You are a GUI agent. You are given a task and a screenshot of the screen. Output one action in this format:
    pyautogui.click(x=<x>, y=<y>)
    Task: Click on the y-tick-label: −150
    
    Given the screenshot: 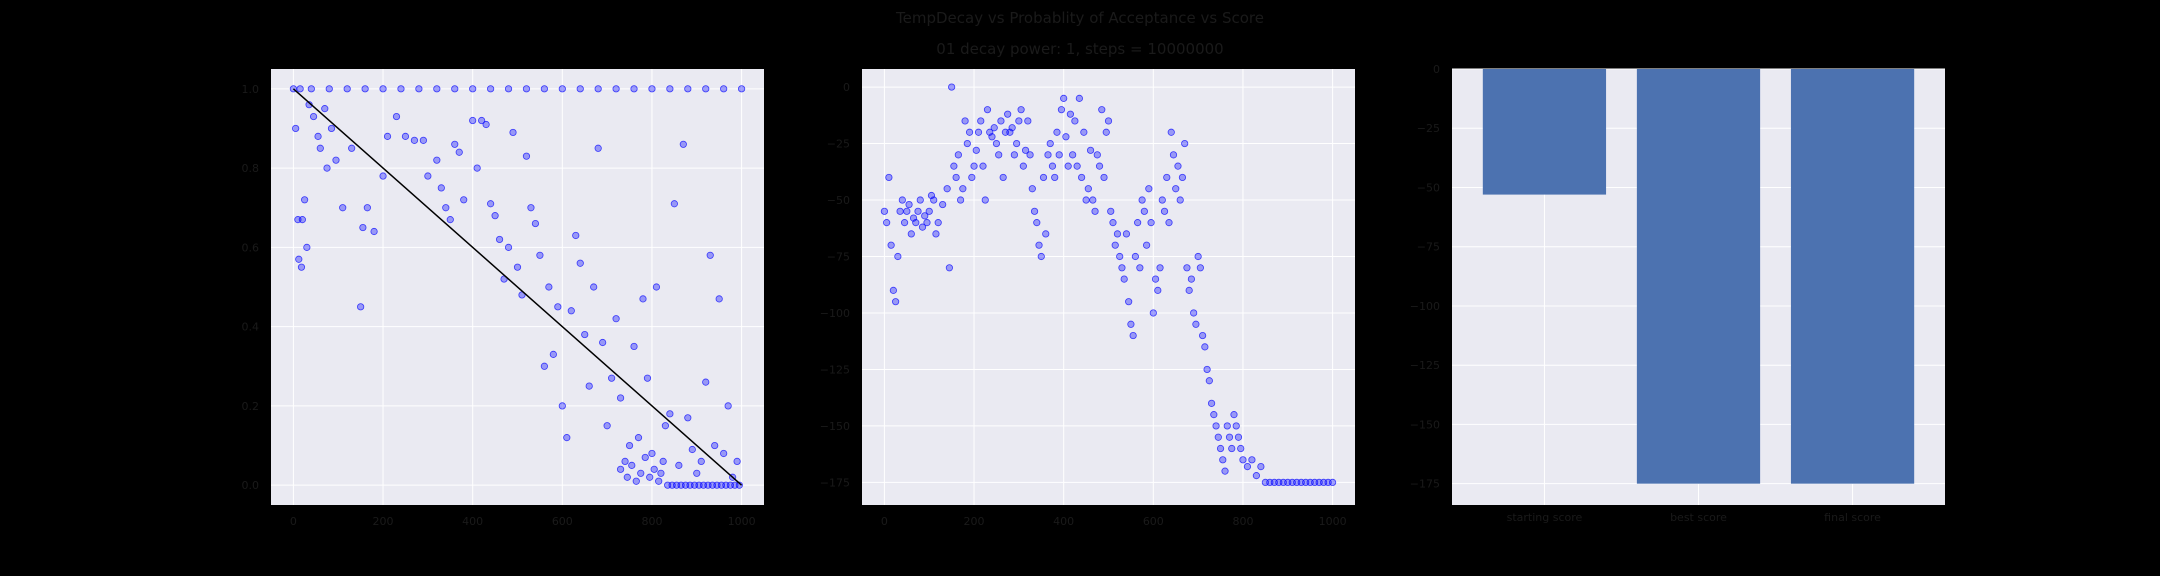 What is the action you would take?
    pyautogui.click(x=1425, y=424)
    